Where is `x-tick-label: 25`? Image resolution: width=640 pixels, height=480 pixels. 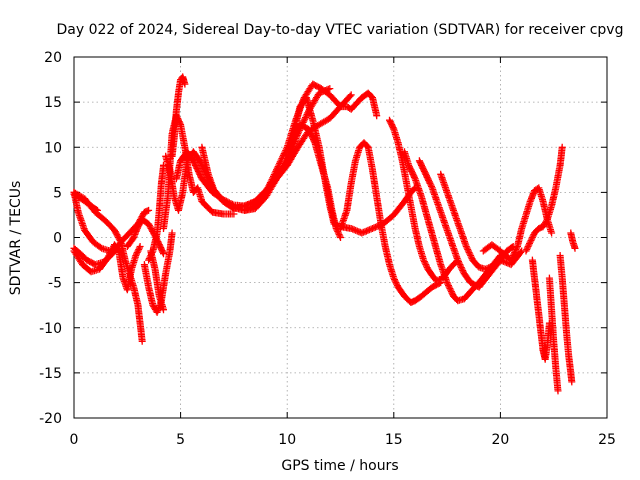 x-tick-label: 25 is located at coordinates (607, 440).